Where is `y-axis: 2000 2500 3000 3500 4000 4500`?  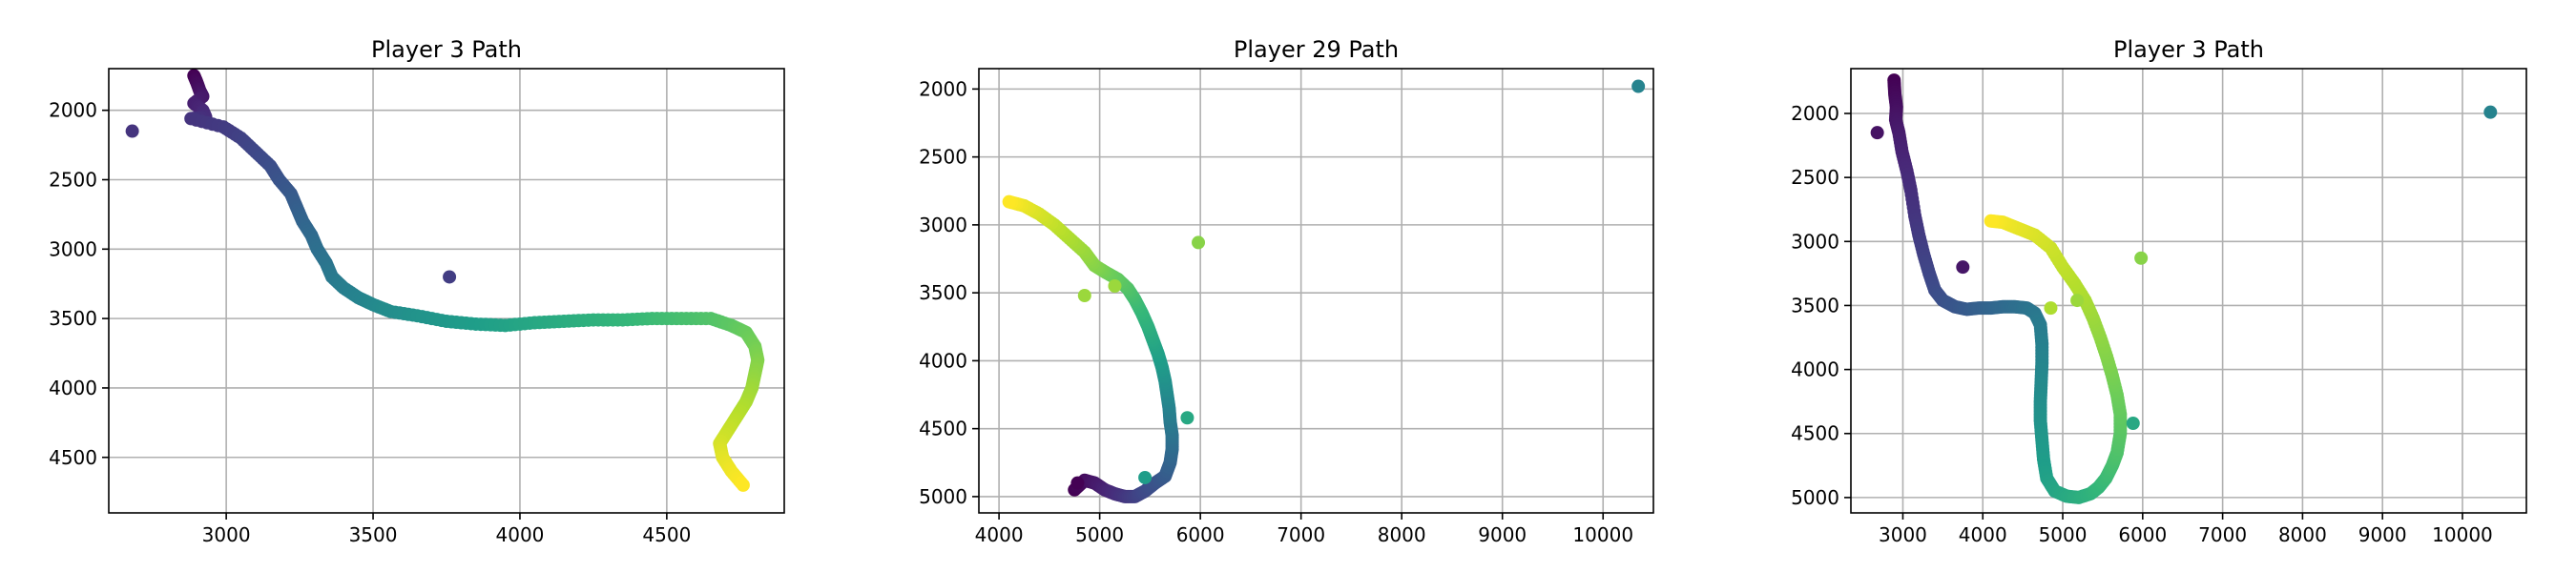
y-axis: 2000 2500 3000 3500 4000 4500 is located at coordinates (79, 284).